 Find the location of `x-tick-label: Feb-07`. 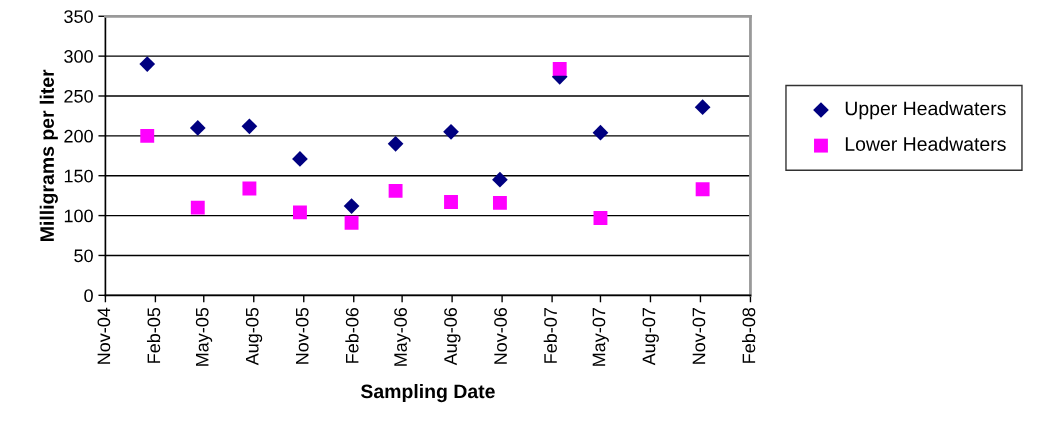

x-tick-label: Feb-07 is located at coordinates (550, 335).